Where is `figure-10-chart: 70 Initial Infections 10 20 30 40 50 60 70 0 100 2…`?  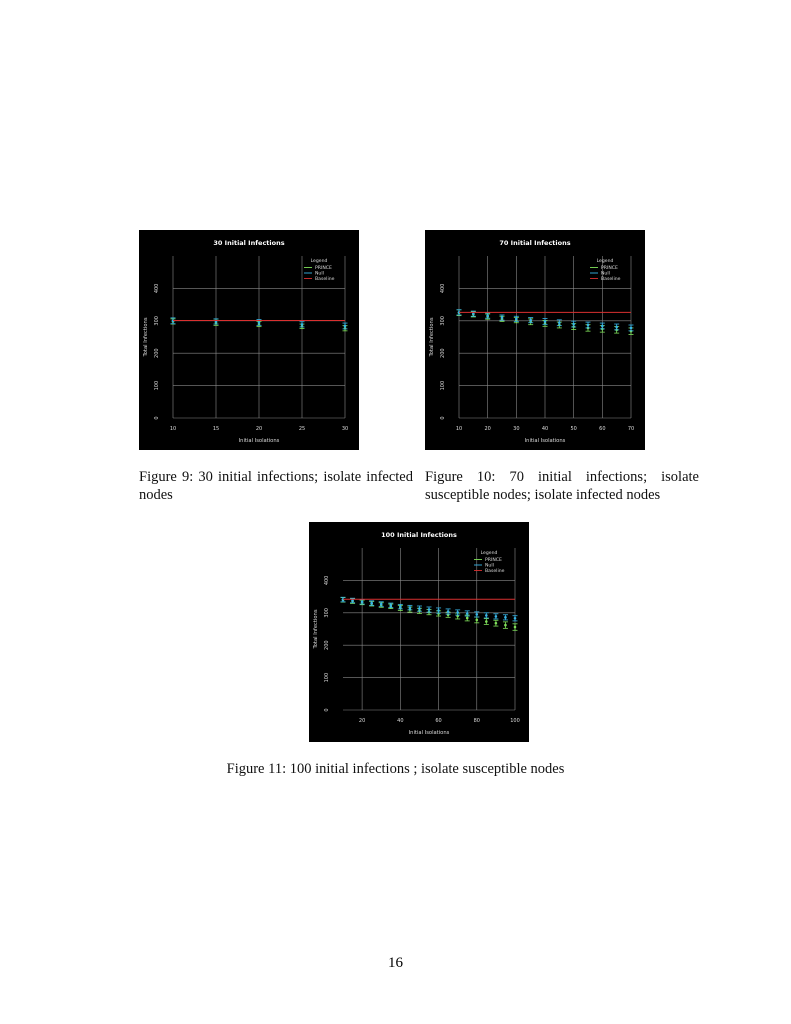
figure-10-chart: 70 Initial Infections 10 20 30 40 50 60 70 0 100 2… is located at coordinates (535, 340).